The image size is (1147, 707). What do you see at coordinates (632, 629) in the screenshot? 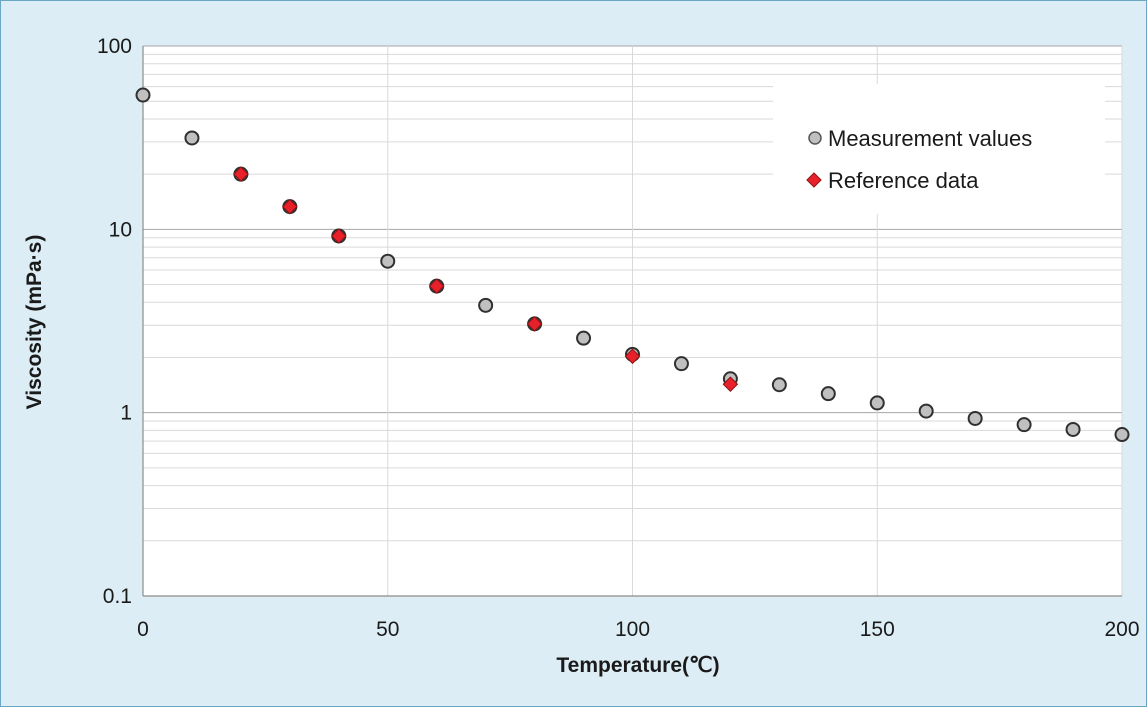
I see `x-tick-label: 100` at bounding box center [632, 629].